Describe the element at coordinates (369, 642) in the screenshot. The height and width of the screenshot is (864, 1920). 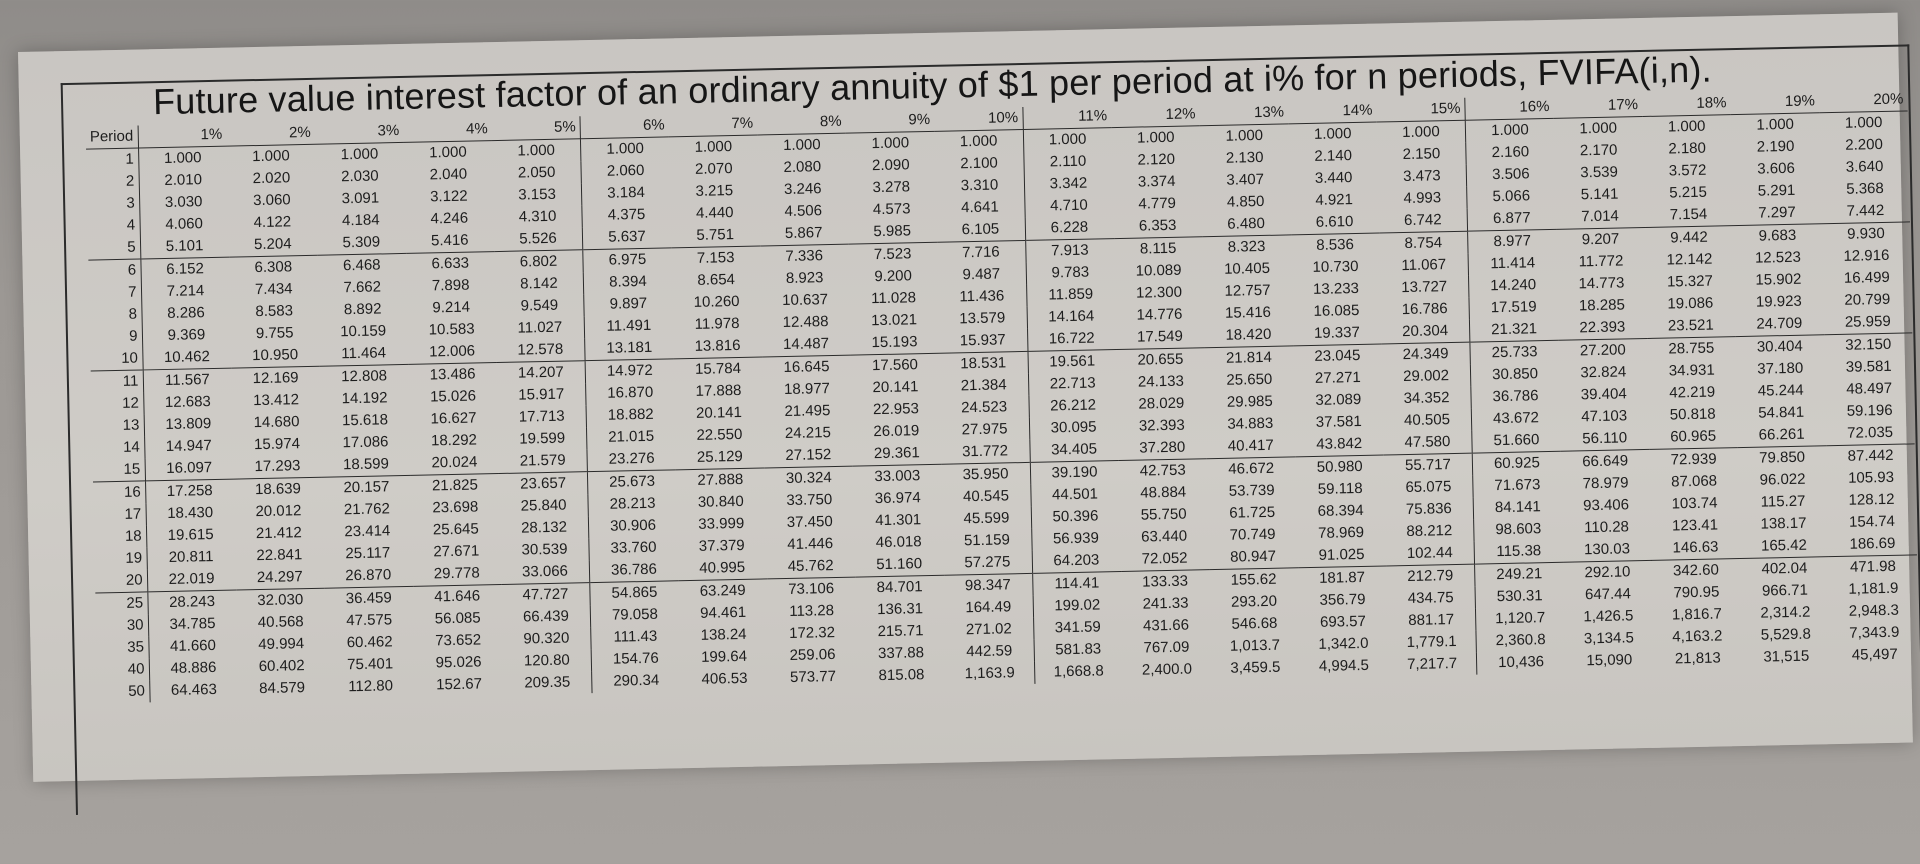
I see `factor-cell: 60.462` at that location.